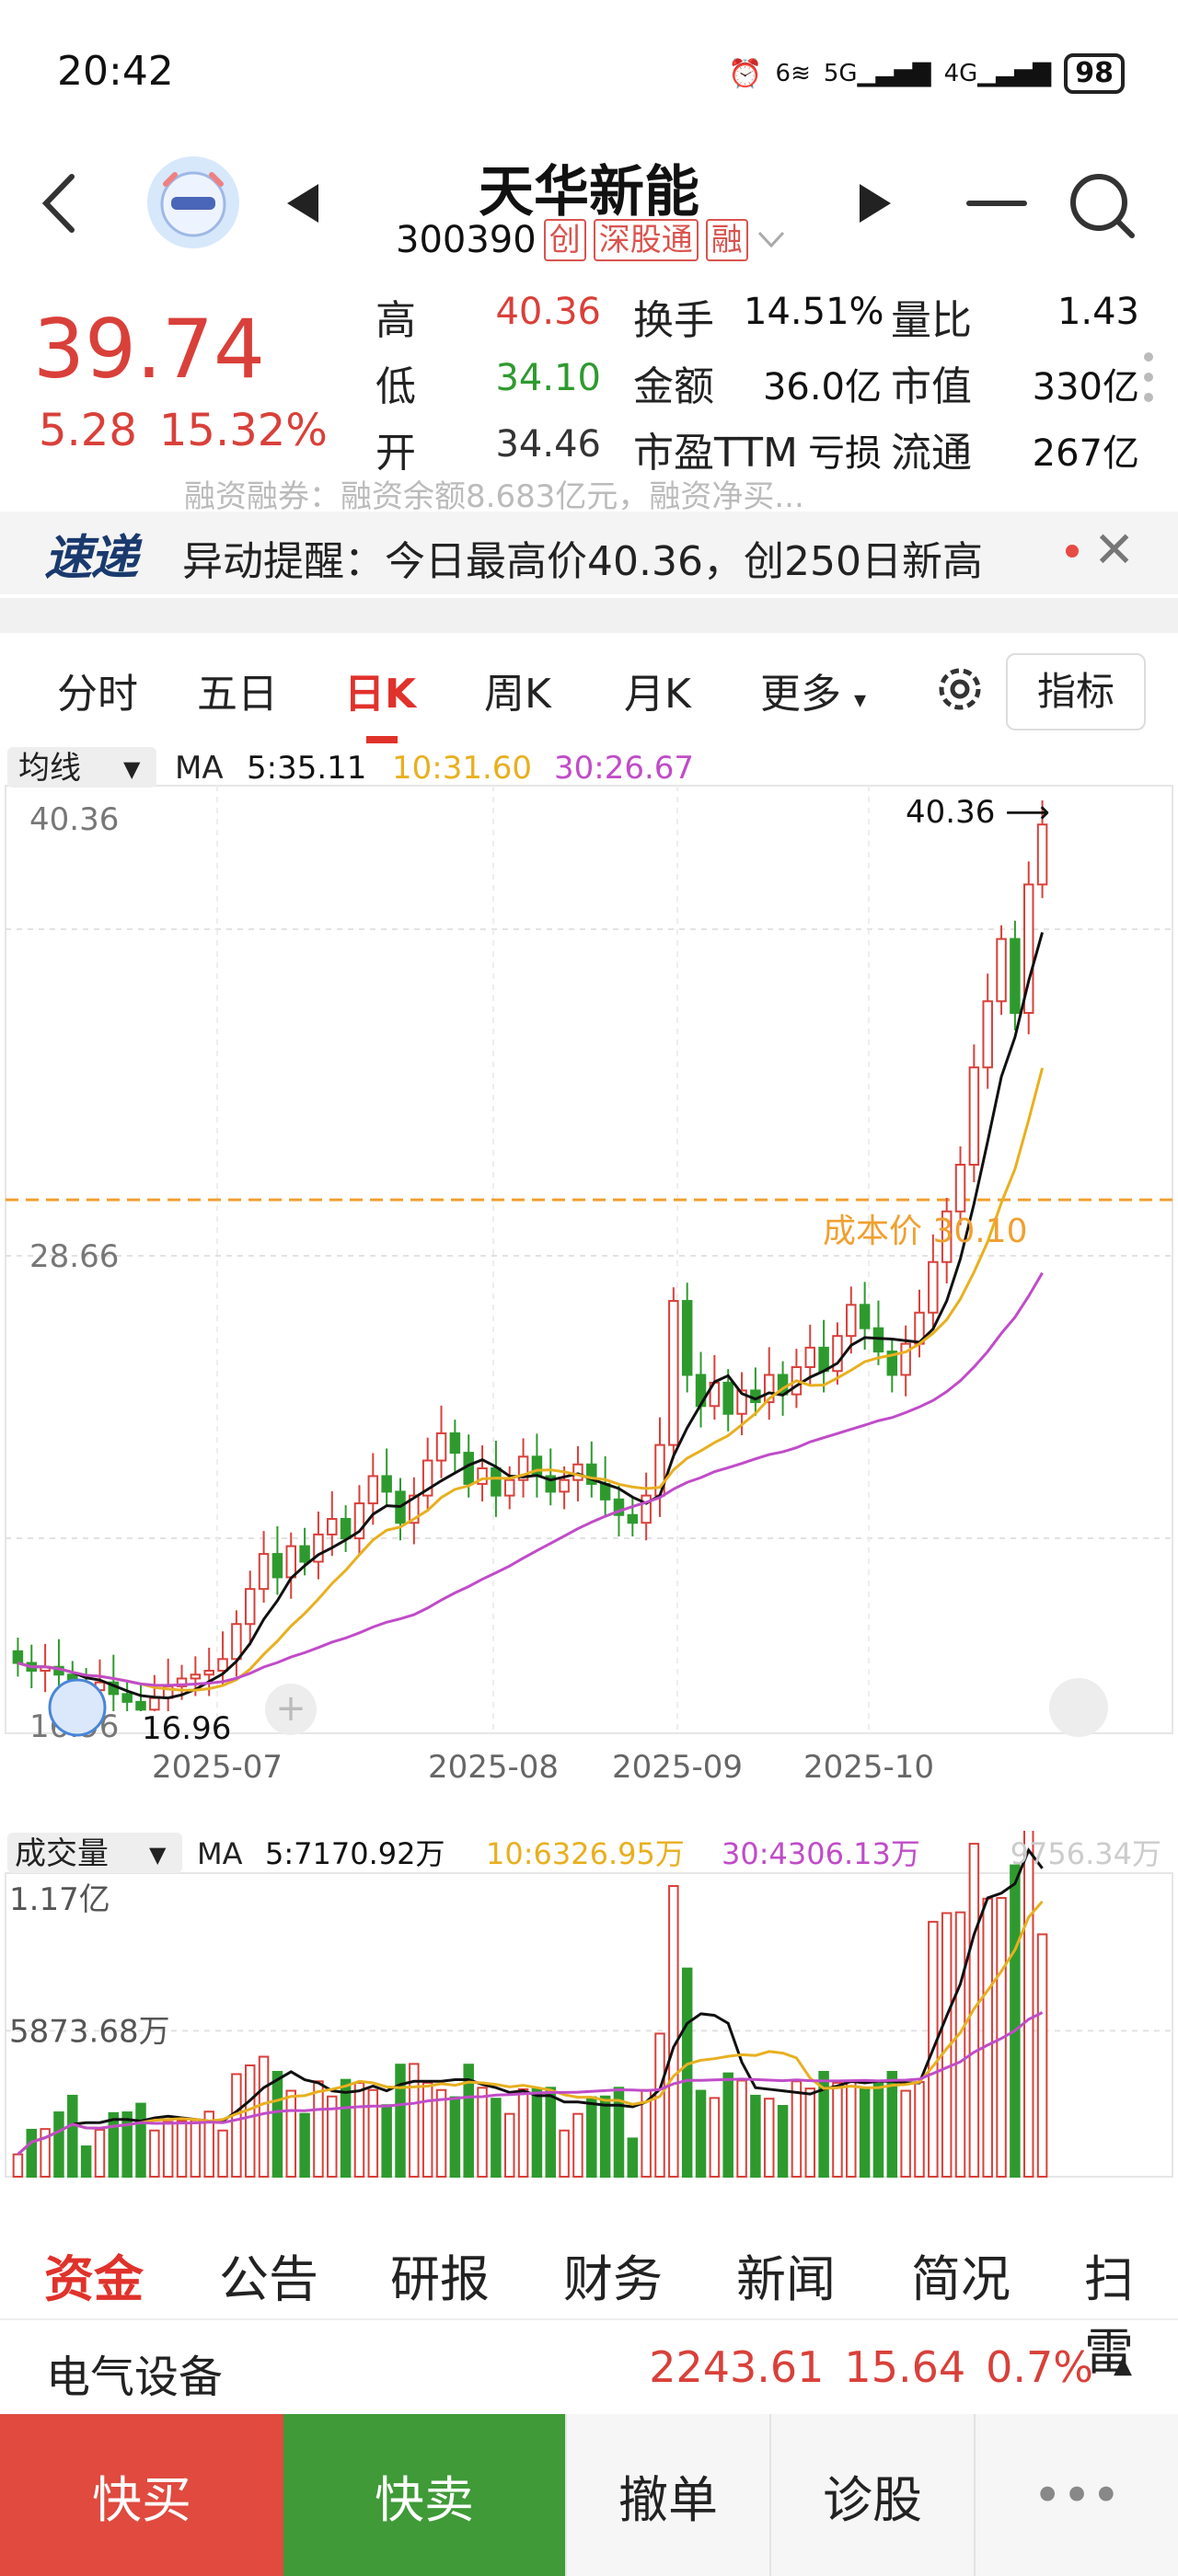  I want to click on tab-profile: 简况, so click(961, 2279).